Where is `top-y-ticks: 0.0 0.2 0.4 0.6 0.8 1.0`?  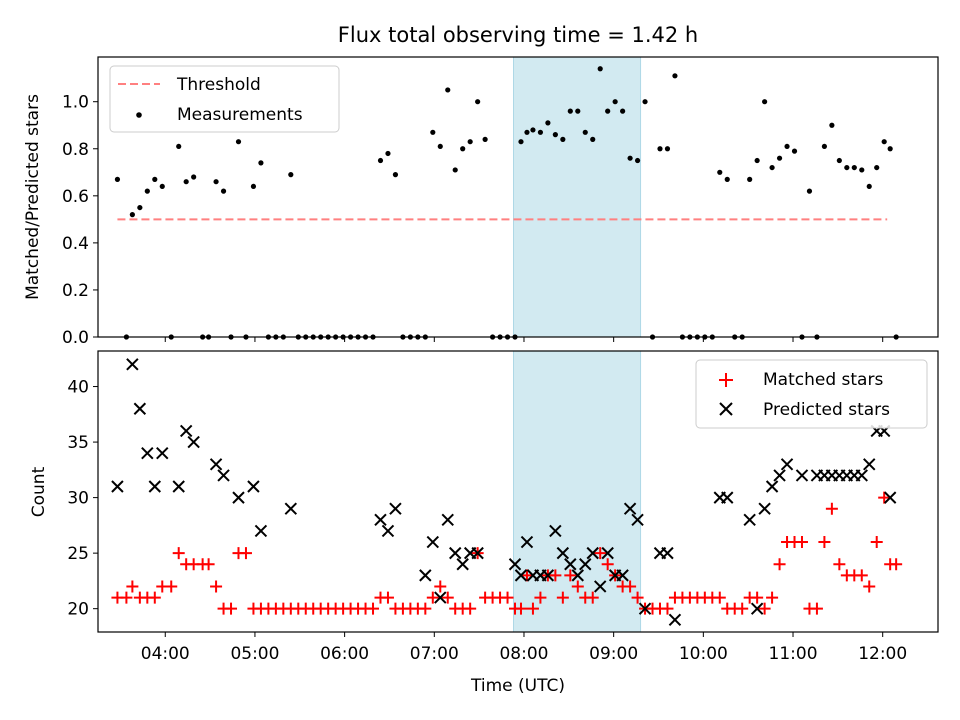
top-y-ticks: 0.0 0.2 0.4 0.6 0.8 1.0 is located at coordinates (80, 220).